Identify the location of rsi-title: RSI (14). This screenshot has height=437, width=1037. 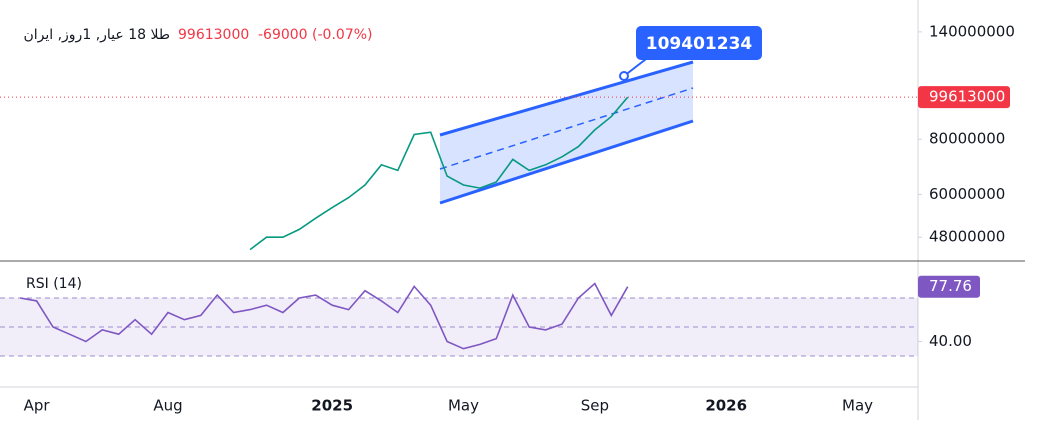
(54, 284).